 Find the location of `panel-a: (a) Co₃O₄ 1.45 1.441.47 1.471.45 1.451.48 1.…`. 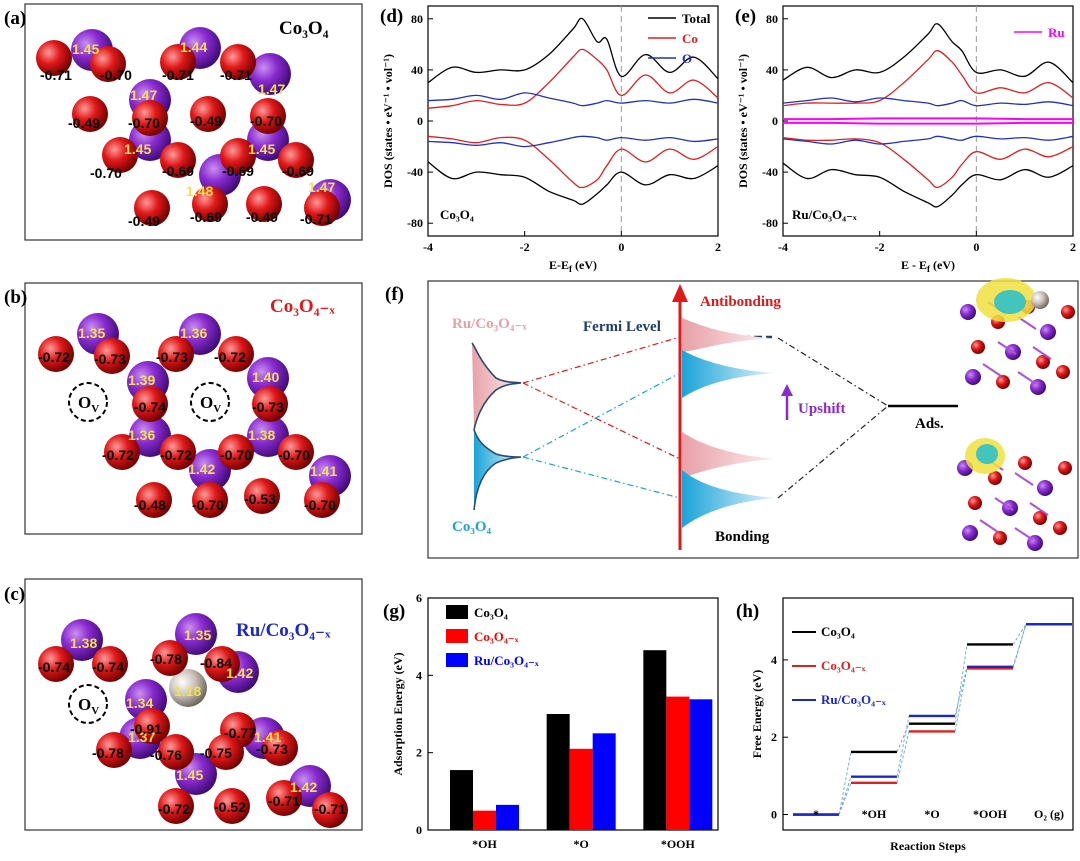

panel-a: (a) Co₃O₄ 1.45 1.441.47 1.471.45 1.451.48 1.… is located at coordinates (183, 122).